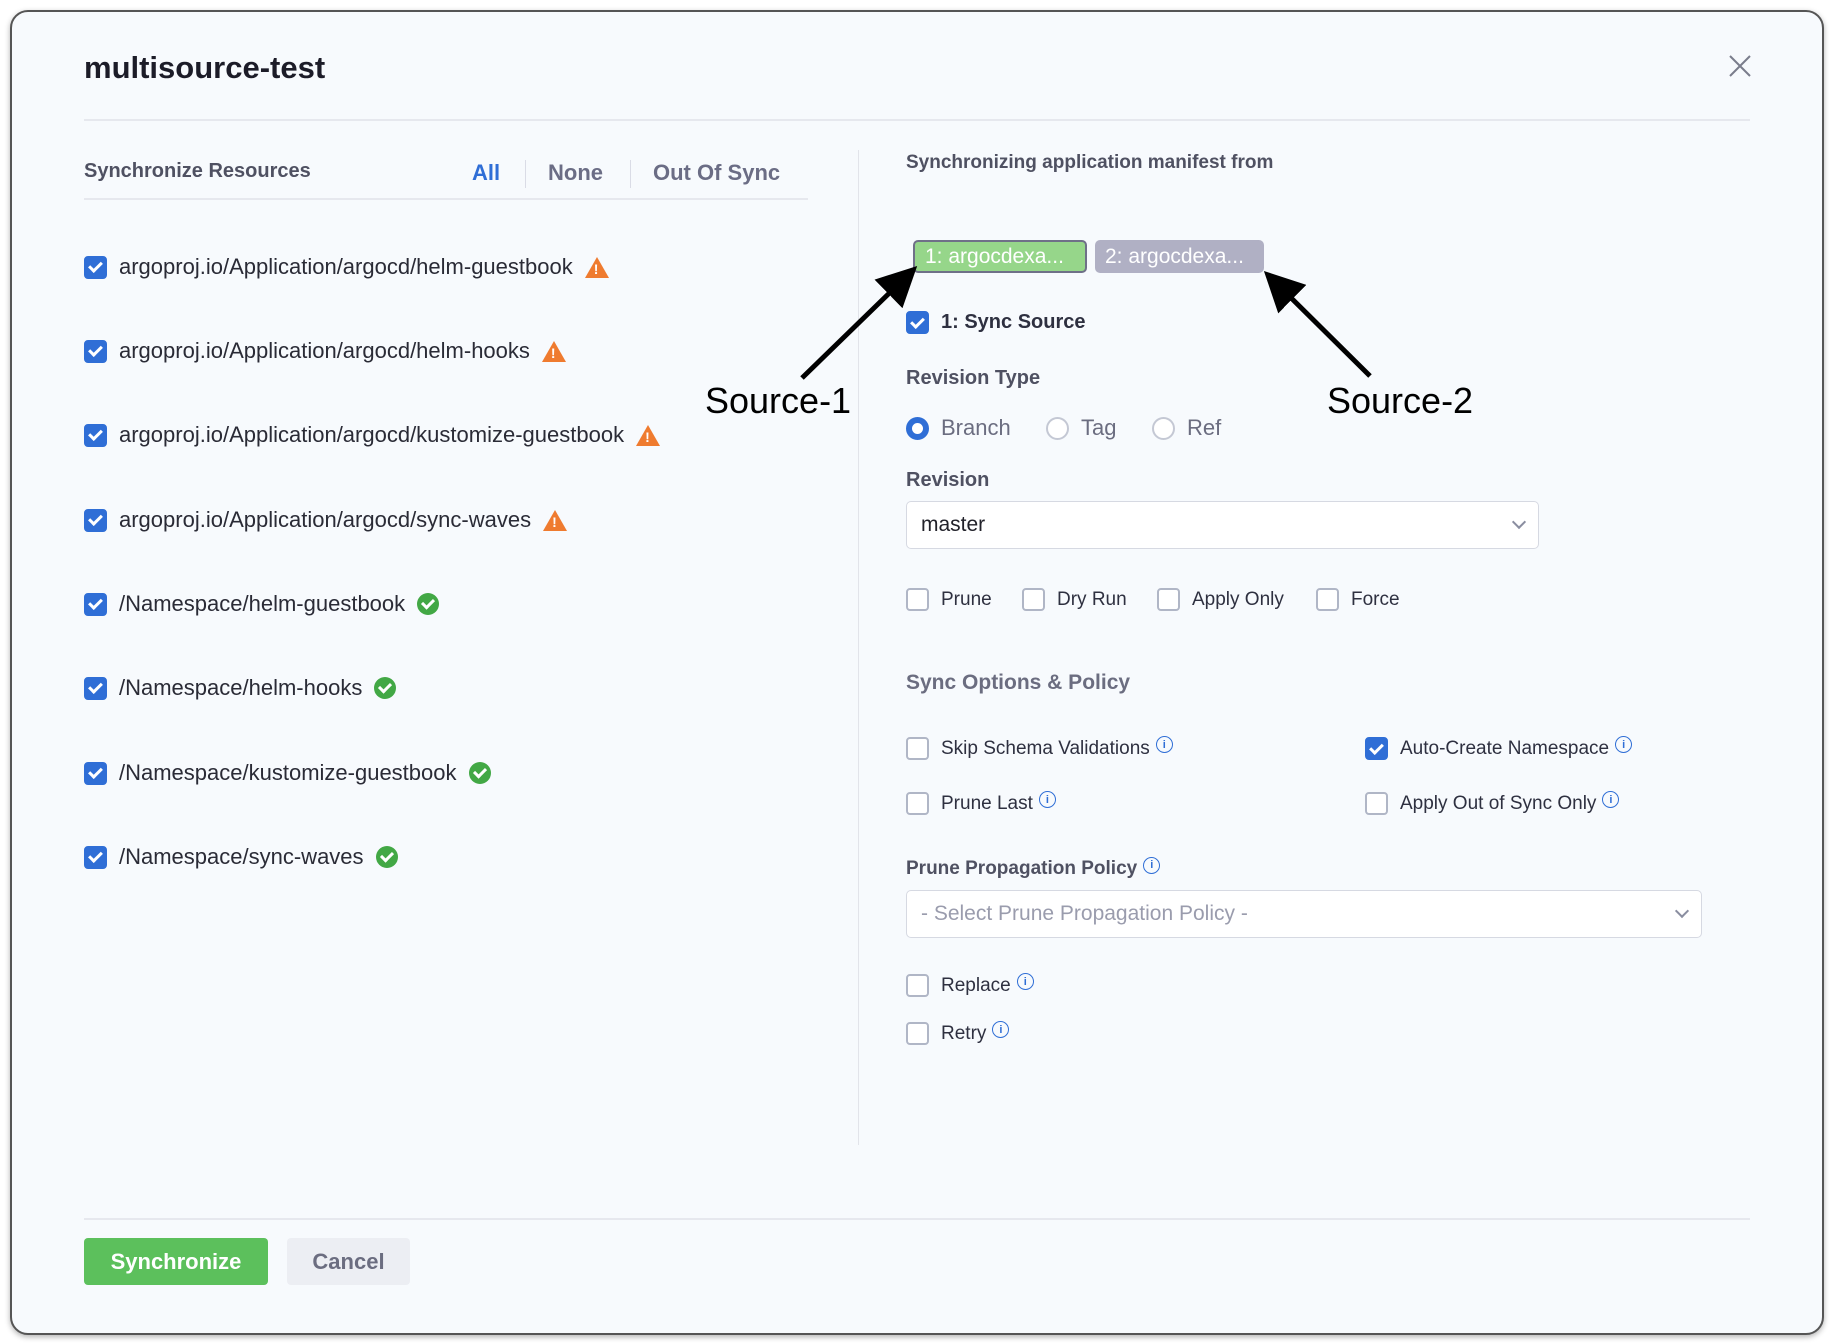 Image resolution: width=1836 pixels, height=1344 pixels. Describe the element at coordinates (1375, 599) in the screenshot. I see `option-label: Force` at that location.